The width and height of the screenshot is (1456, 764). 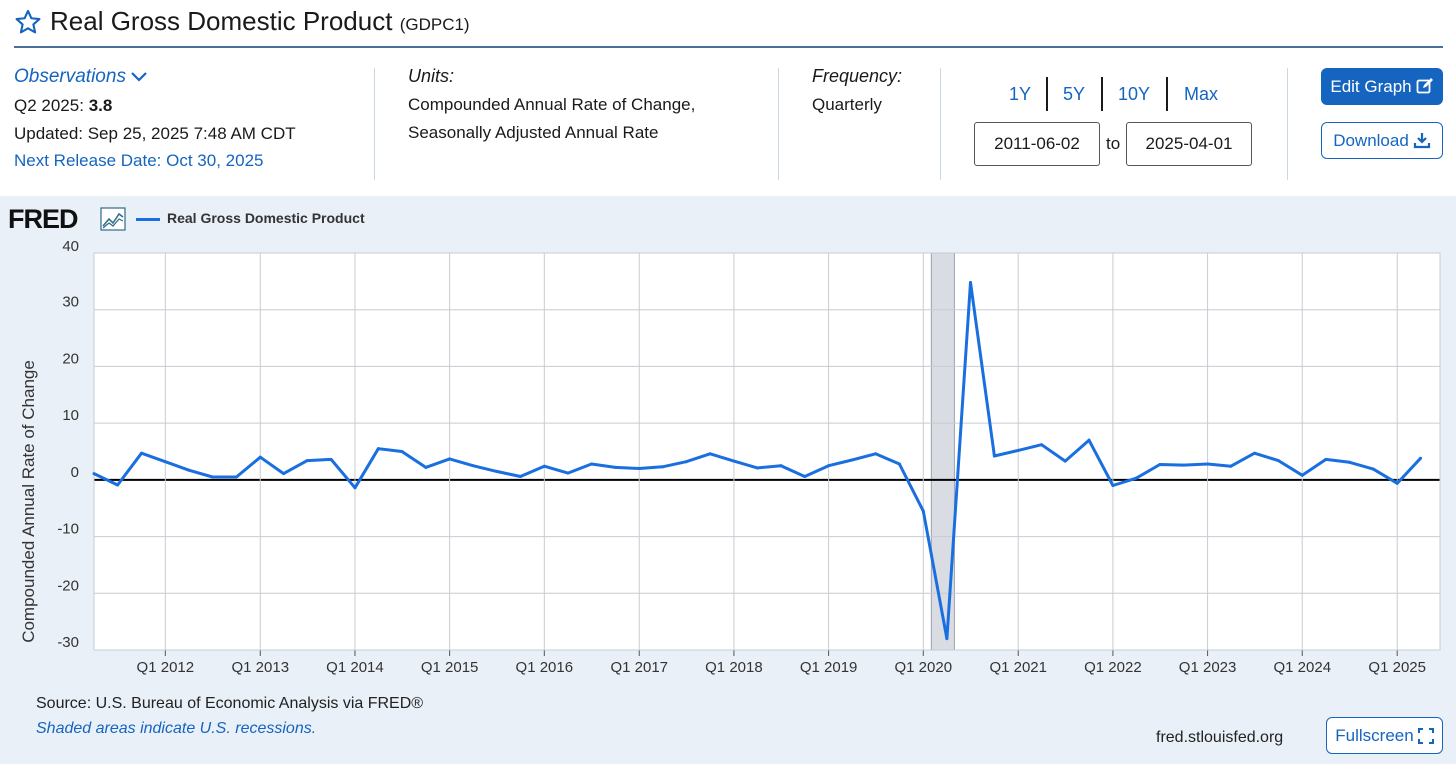 What do you see at coordinates (68, 529) in the screenshot?
I see `y-tick-label: -10` at bounding box center [68, 529].